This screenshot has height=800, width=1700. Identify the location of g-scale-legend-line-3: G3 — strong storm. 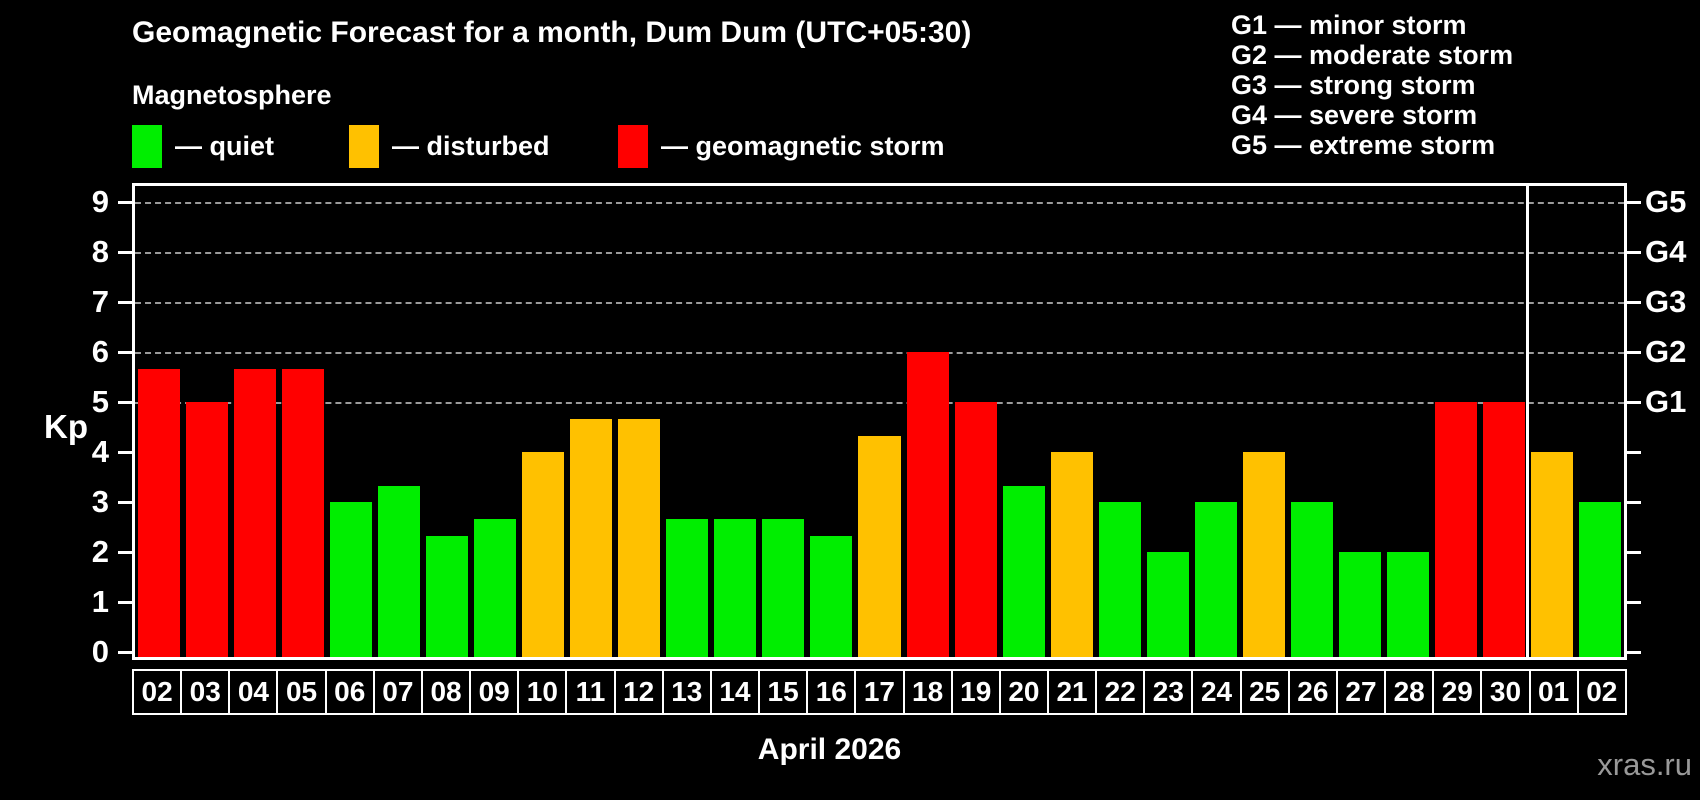
(1353, 85).